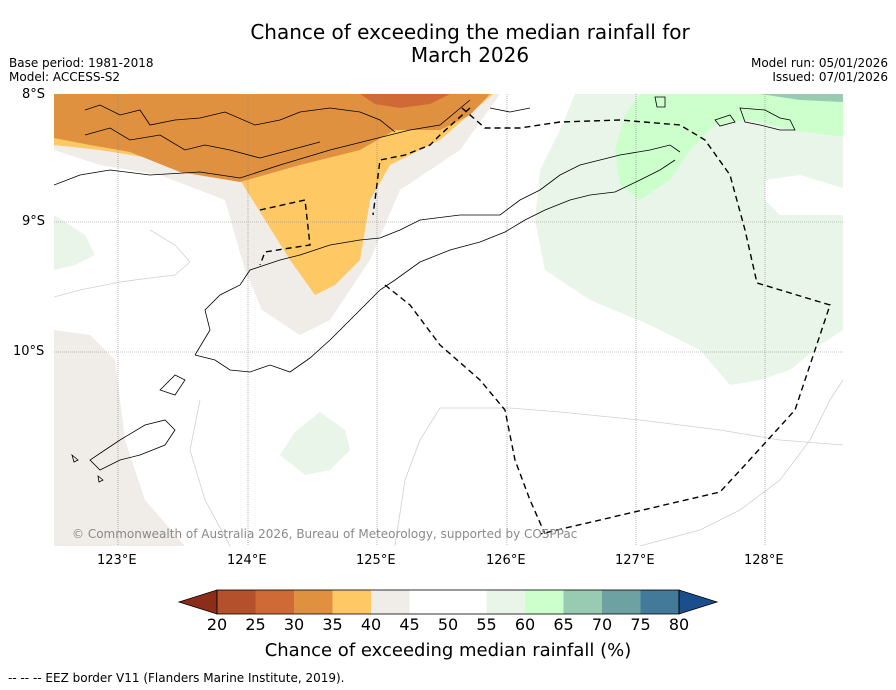 The image size is (896, 690). What do you see at coordinates (602, 624) in the screenshot?
I see `colorbar-tick-label: 70` at bounding box center [602, 624].